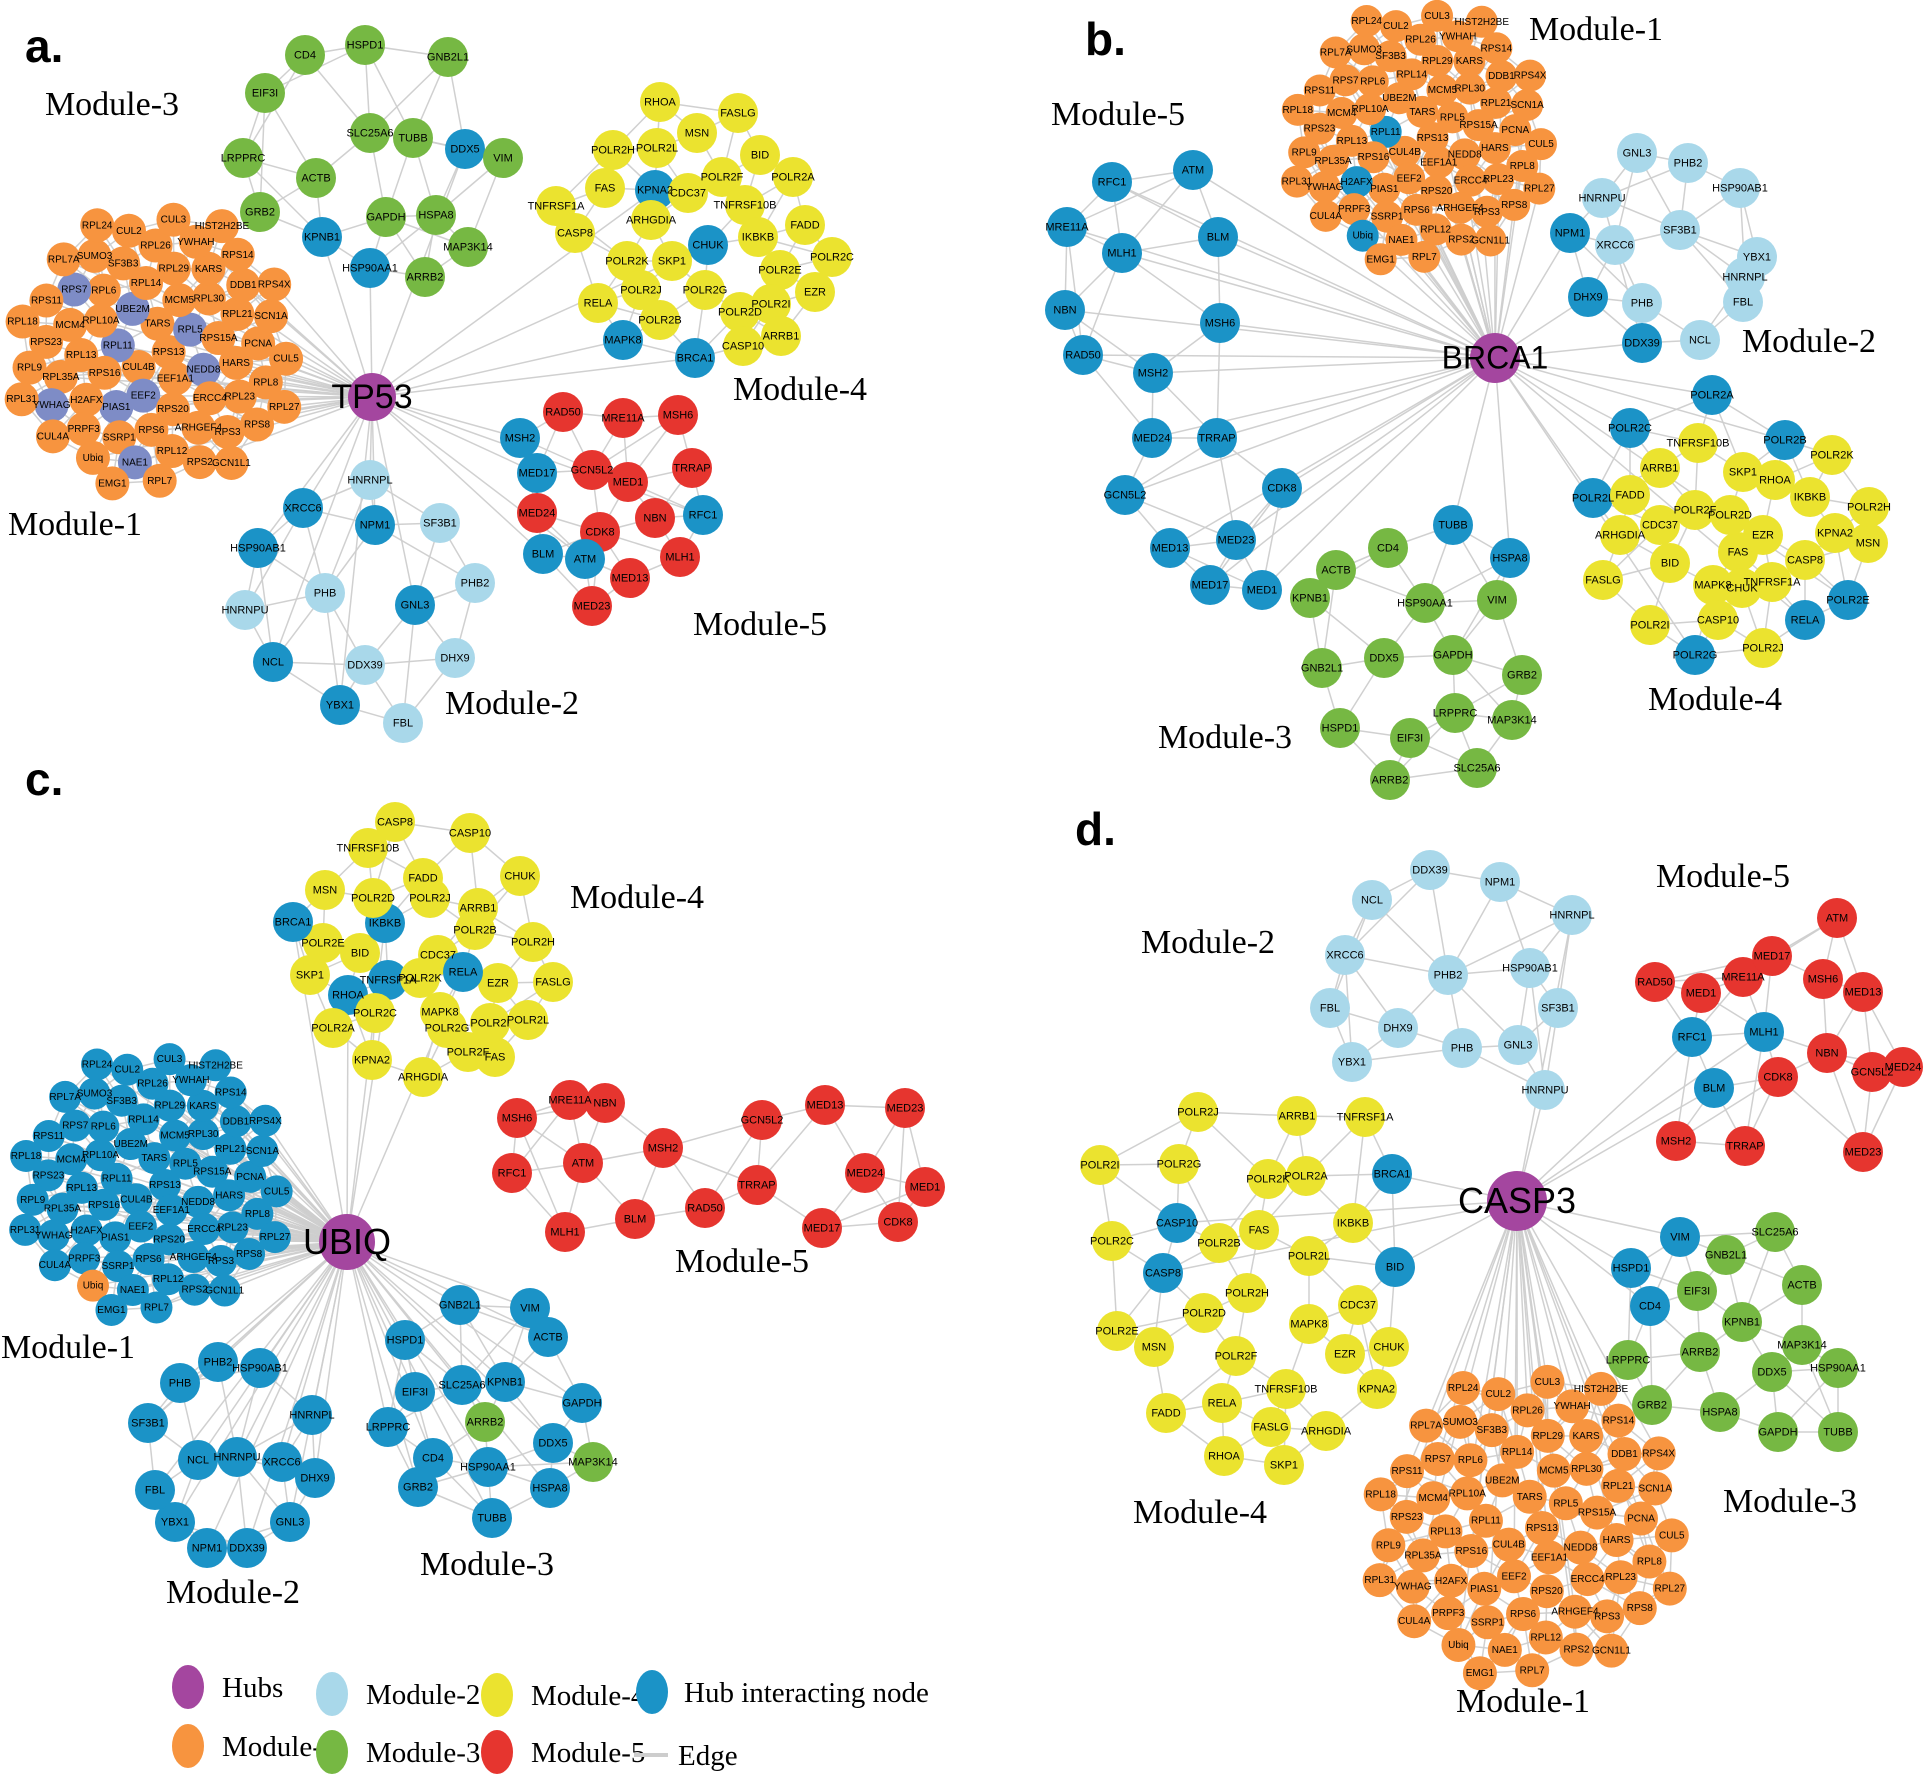  Describe the element at coordinates (231, 1455) in the screenshot. I see `module-m2-c` at that location.